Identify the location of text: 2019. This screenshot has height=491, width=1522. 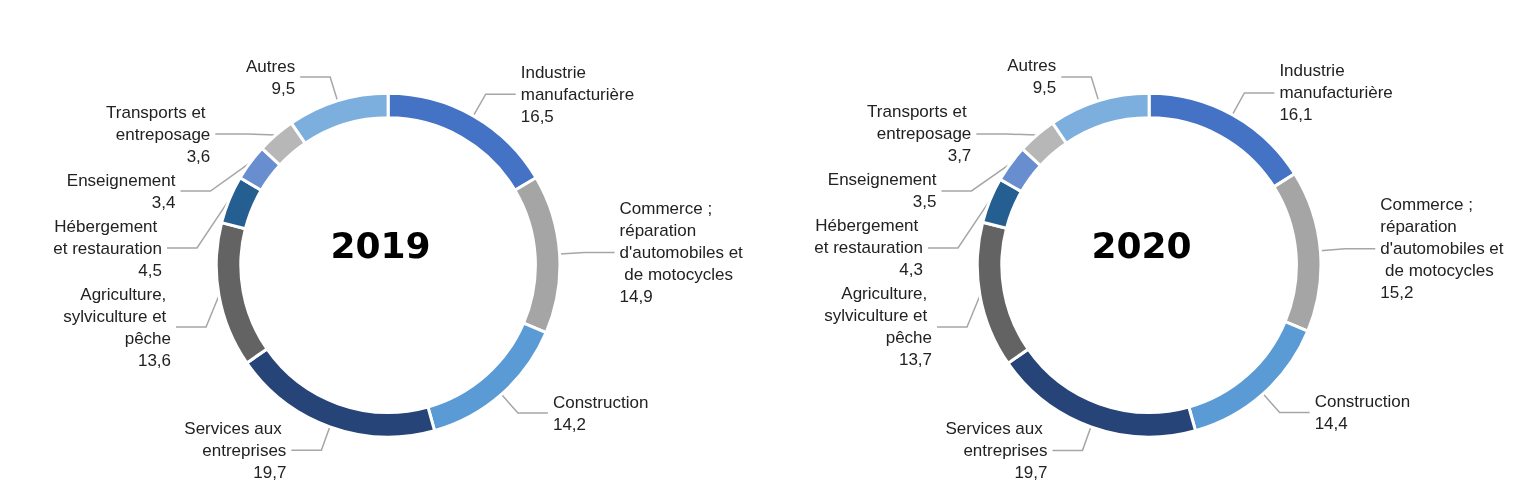
(380, 245).